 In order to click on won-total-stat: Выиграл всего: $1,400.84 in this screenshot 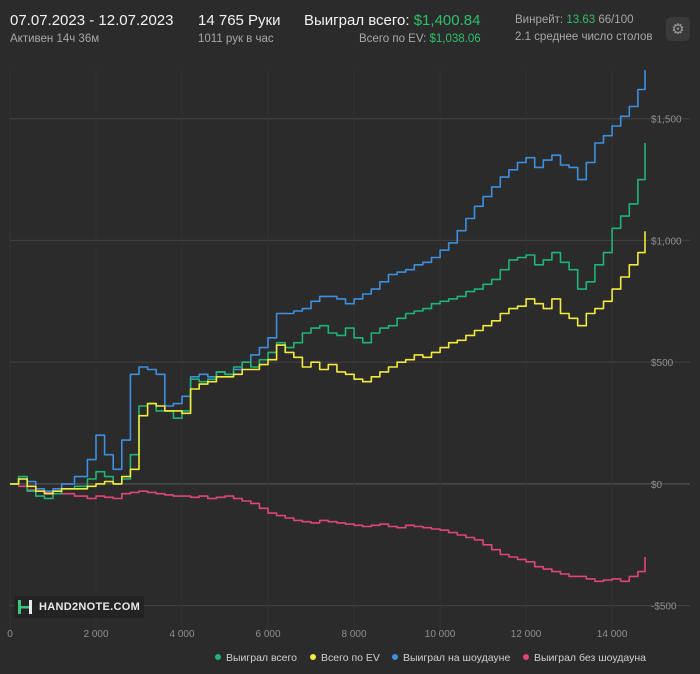, I will do `click(392, 20)`.